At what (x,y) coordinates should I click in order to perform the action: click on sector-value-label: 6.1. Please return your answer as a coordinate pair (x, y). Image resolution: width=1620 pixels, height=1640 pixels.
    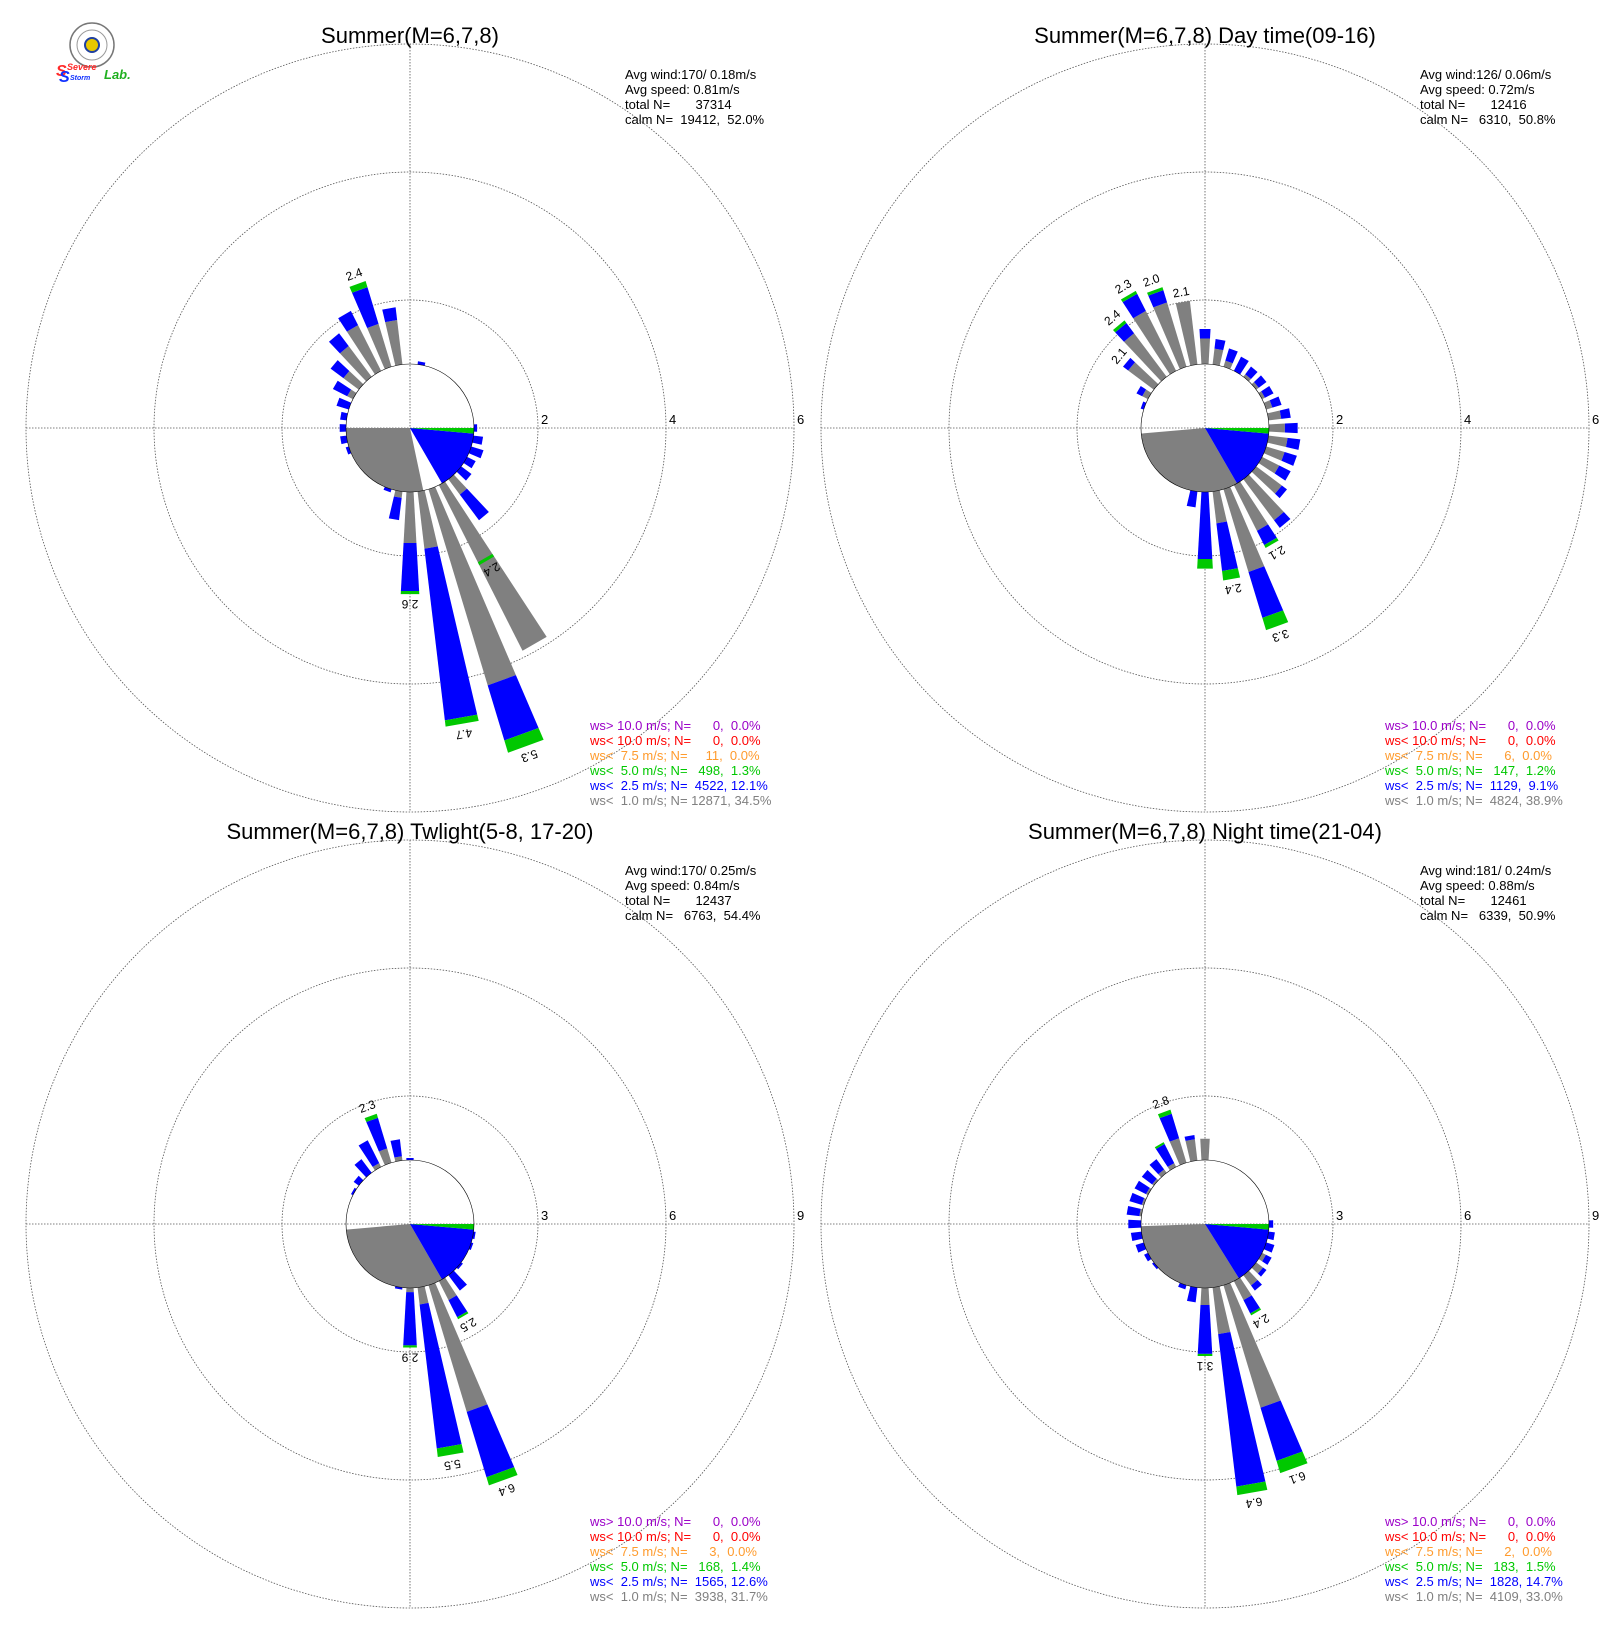
    Looking at the image, I should click on (1297, 1477).